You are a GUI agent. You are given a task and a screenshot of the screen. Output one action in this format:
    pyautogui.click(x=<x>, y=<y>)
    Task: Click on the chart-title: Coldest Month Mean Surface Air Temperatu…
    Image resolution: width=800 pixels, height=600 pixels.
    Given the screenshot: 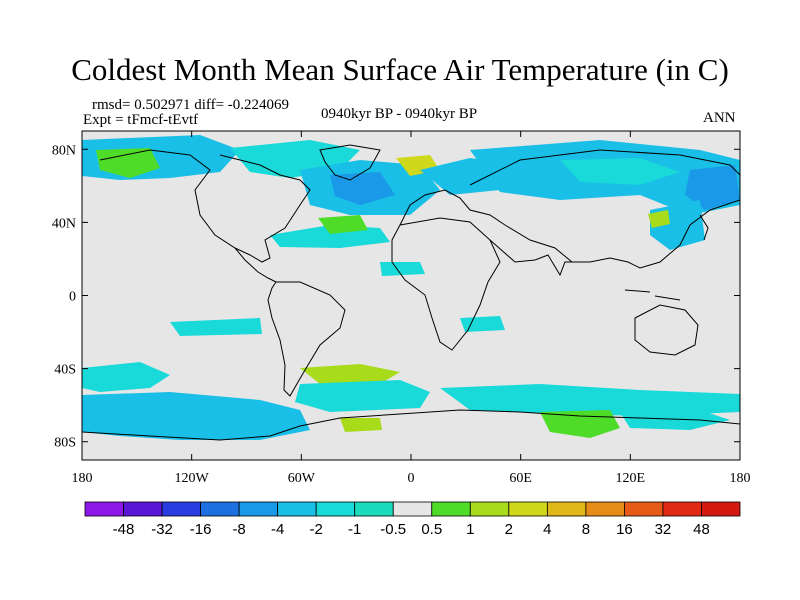 What is the action you would take?
    pyautogui.click(x=400, y=69)
    